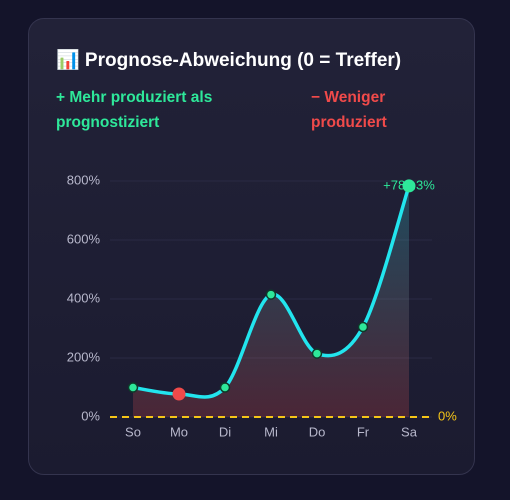  I want to click on y-tick-label: 0%, so click(90, 415).